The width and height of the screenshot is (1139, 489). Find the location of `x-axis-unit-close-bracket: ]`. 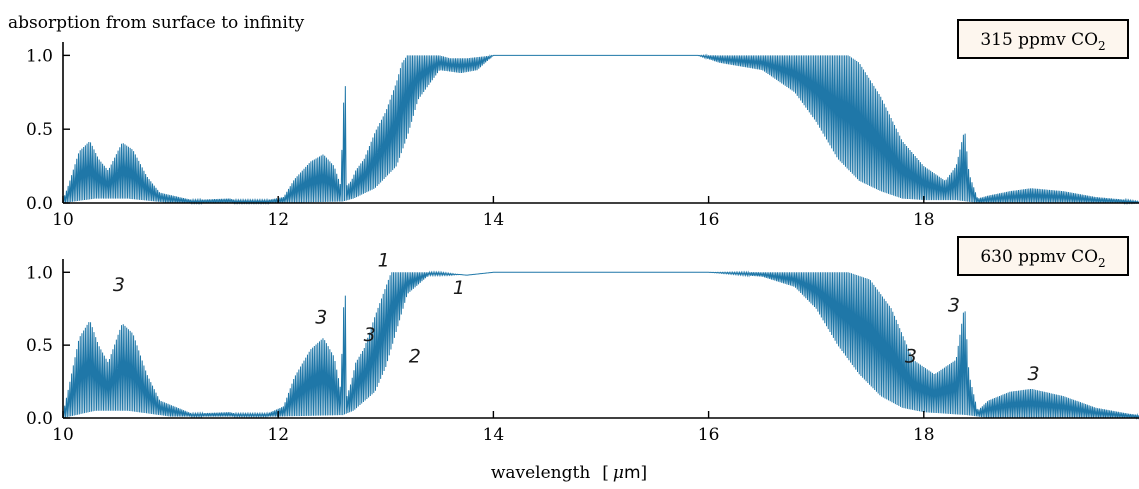

x-axis-unit-close-bracket: ] is located at coordinates (644, 473).